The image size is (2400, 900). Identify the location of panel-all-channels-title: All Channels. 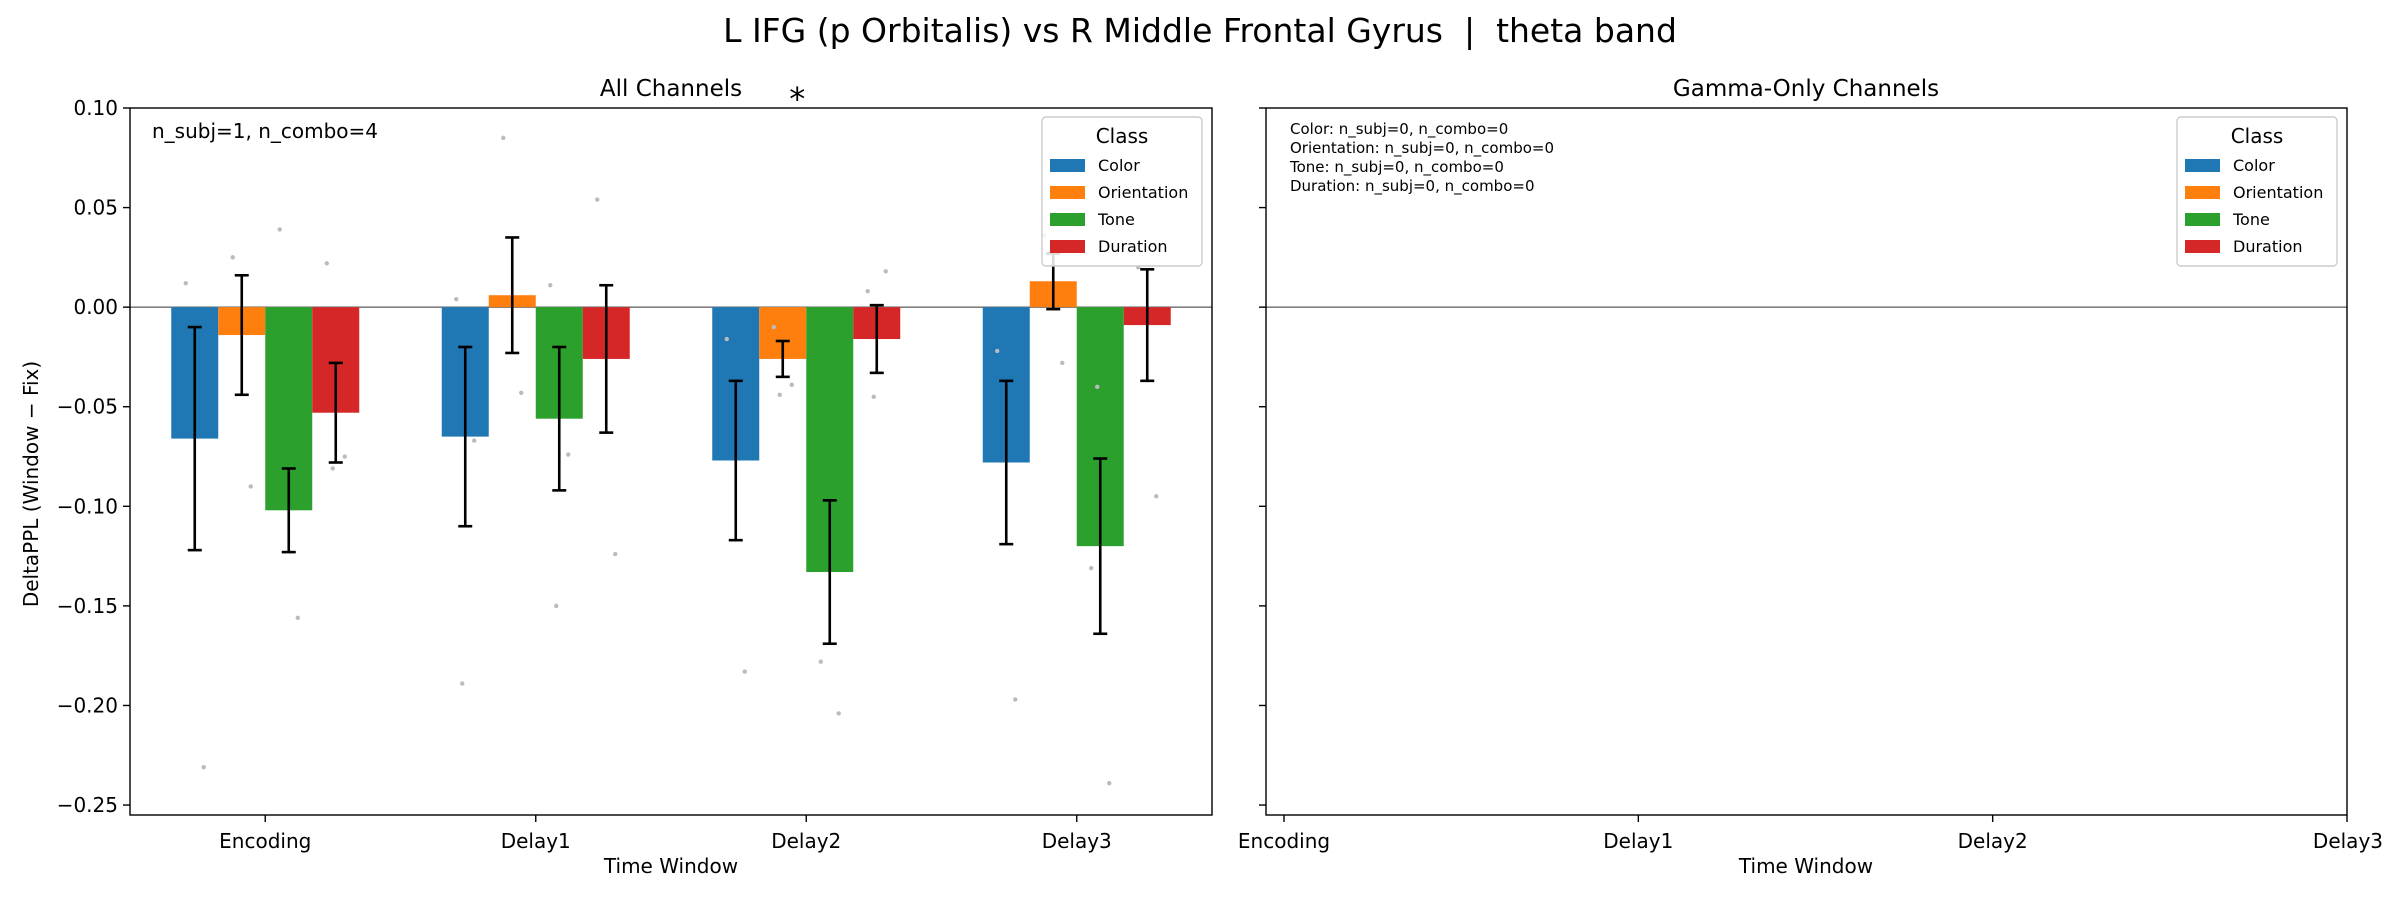
(671, 89).